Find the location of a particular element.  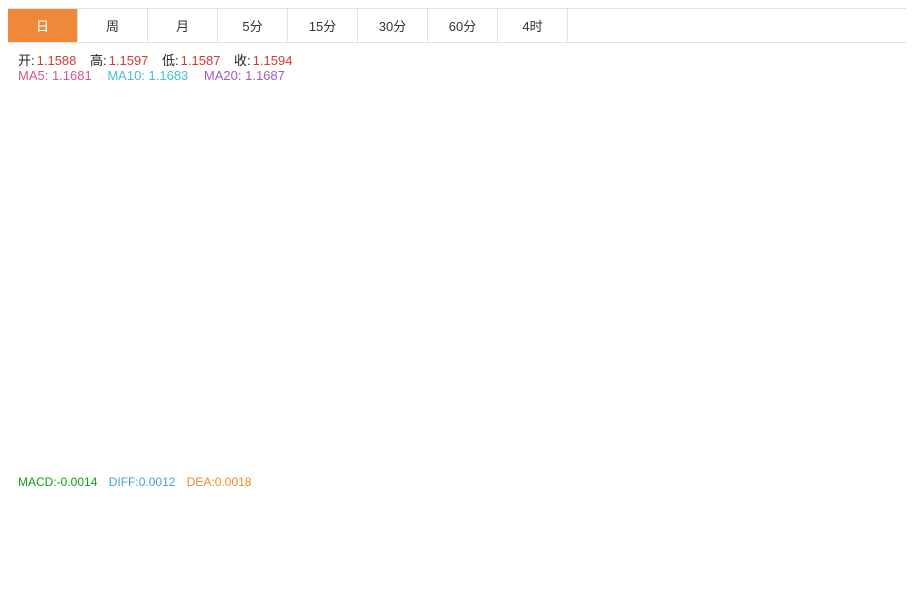

price-tick-label: 1.1558 is located at coordinates (862, 220).